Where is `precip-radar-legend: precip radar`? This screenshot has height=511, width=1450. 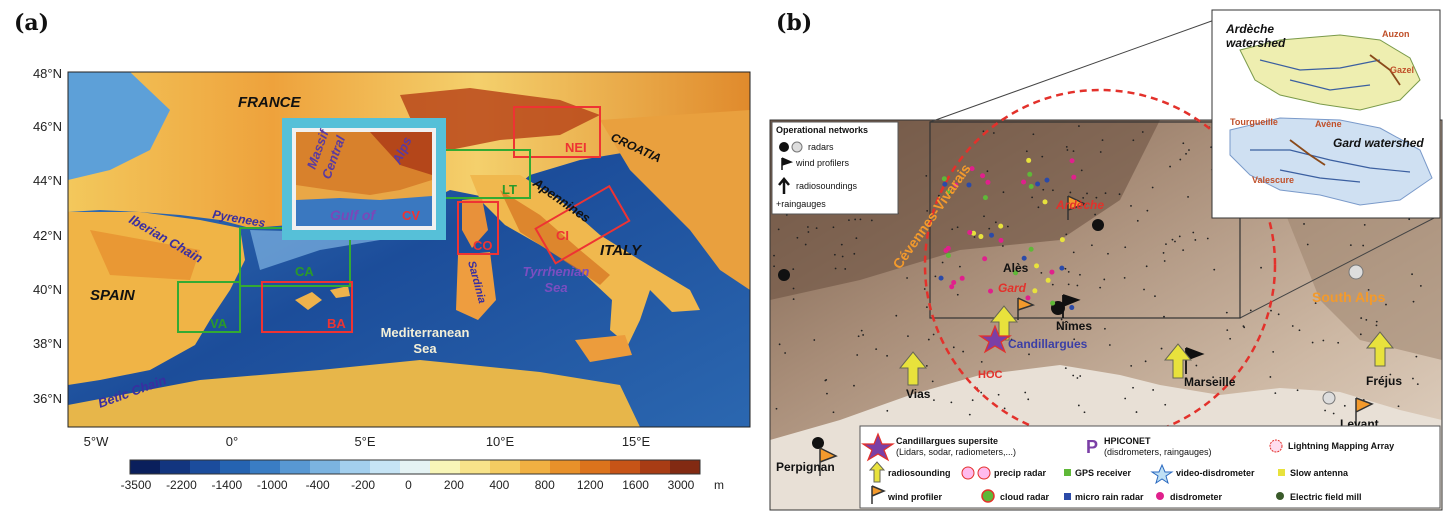
precip-radar-legend: precip radar is located at coordinates (1020, 473).